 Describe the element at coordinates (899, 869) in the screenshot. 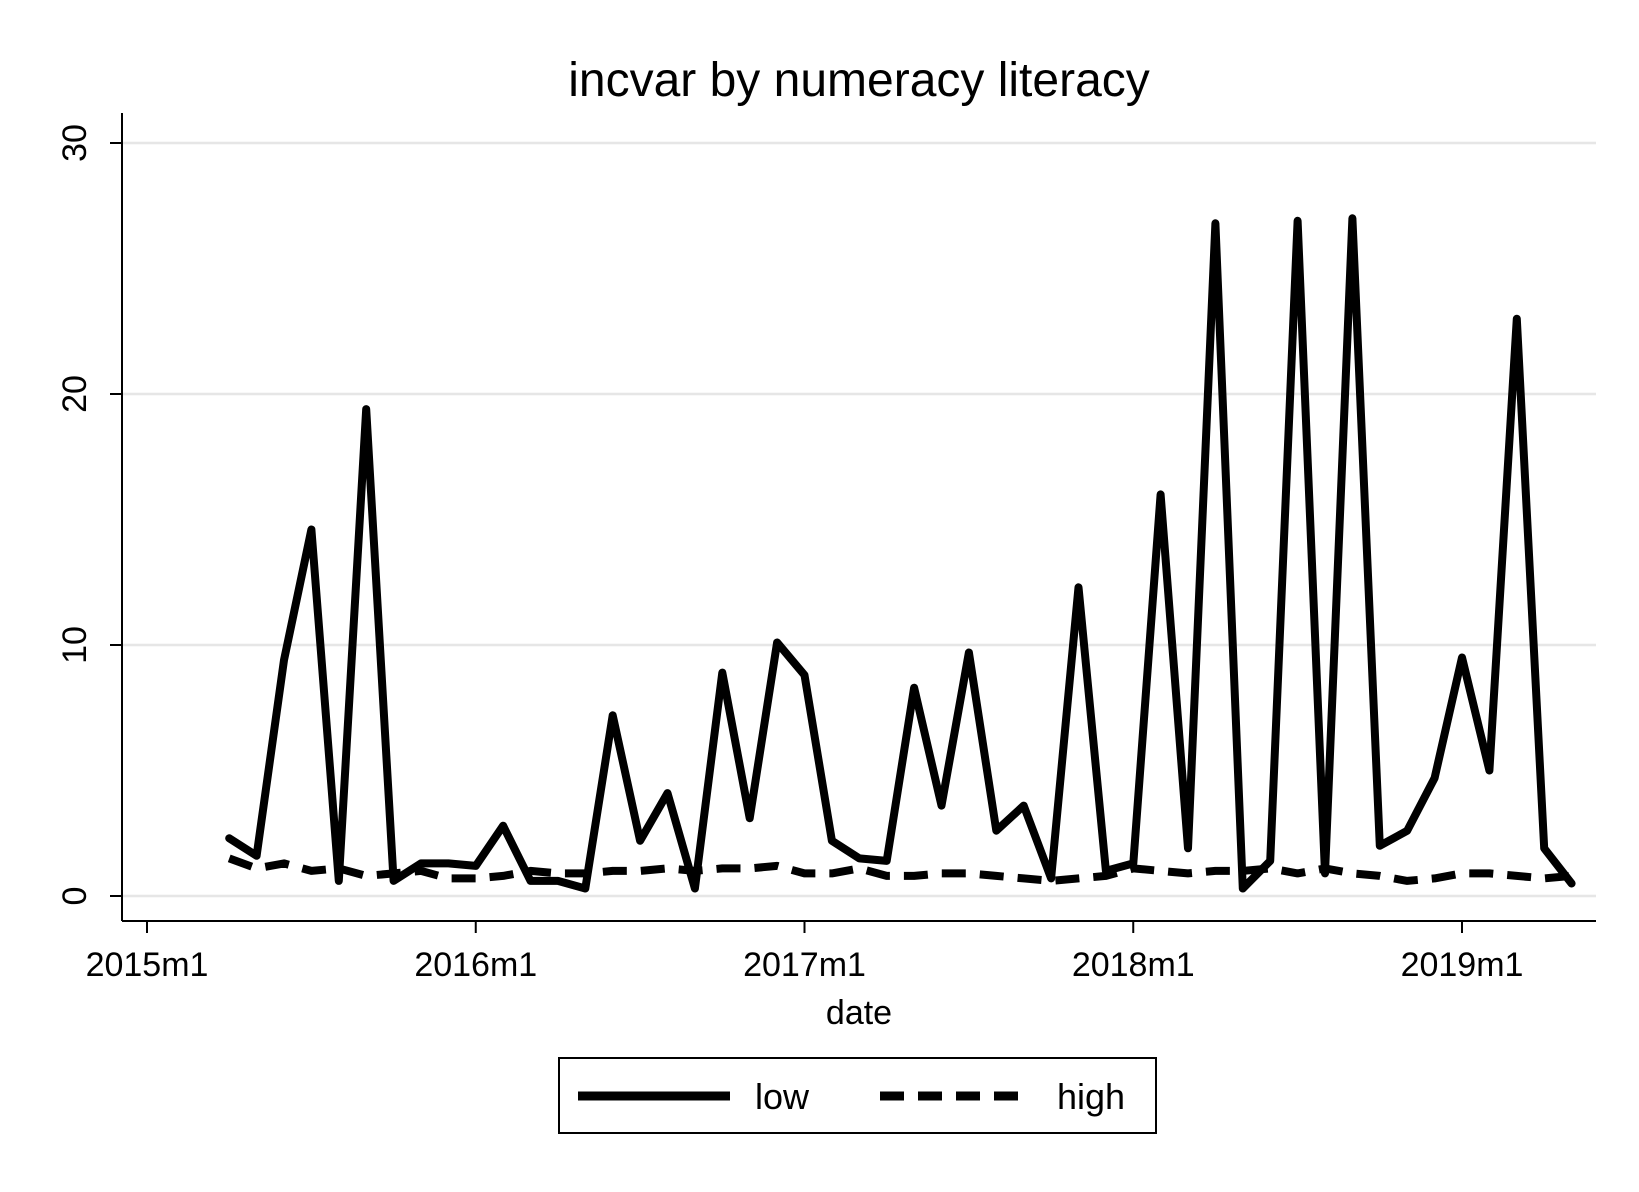

I see `series-line-high` at that location.